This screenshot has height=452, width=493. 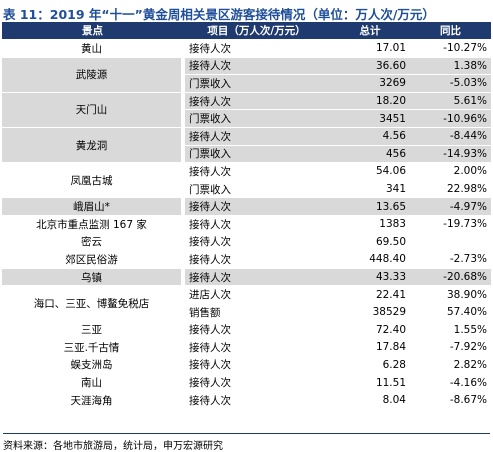 What do you see at coordinates (450, 171) in the screenshot?
I see `yoy-cell: 2.00%` at bounding box center [450, 171].